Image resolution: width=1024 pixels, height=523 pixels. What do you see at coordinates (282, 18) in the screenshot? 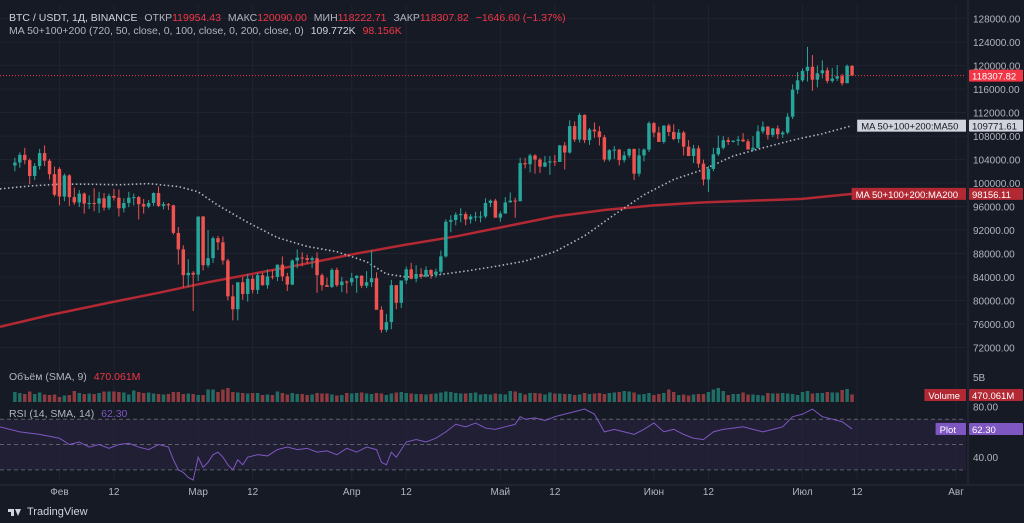
I see `high-value: 120090.00` at bounding box center [282, 18].